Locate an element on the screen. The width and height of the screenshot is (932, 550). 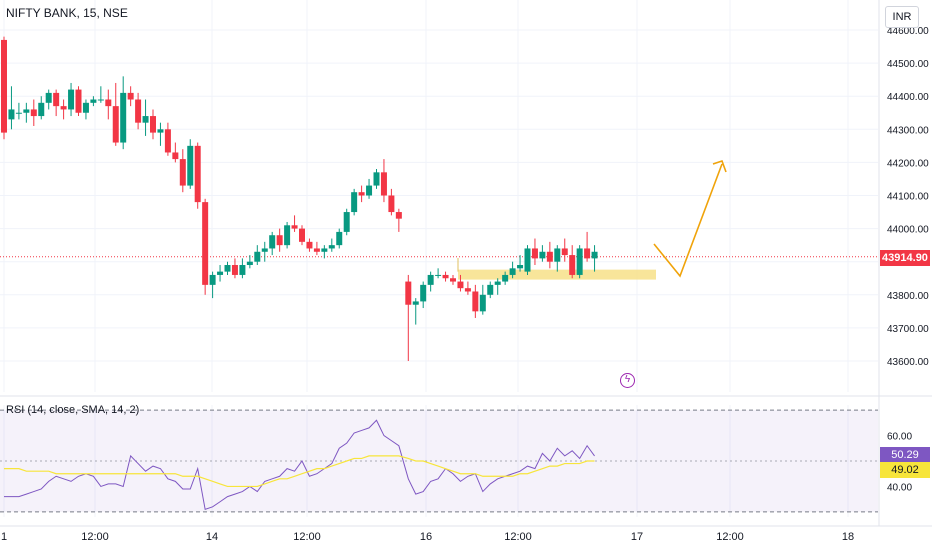
price-axis-label: 44000.00 is located at coordinates (908, 230).